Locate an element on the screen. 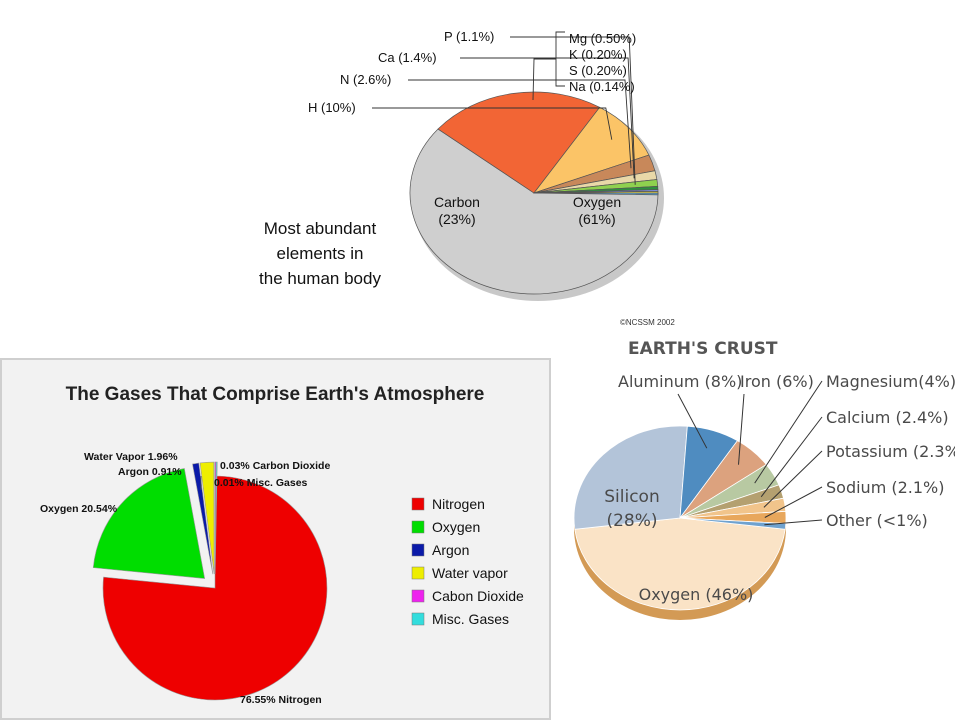  legend-swatch-cabon-dioxide is located at coordinates (418, 596).